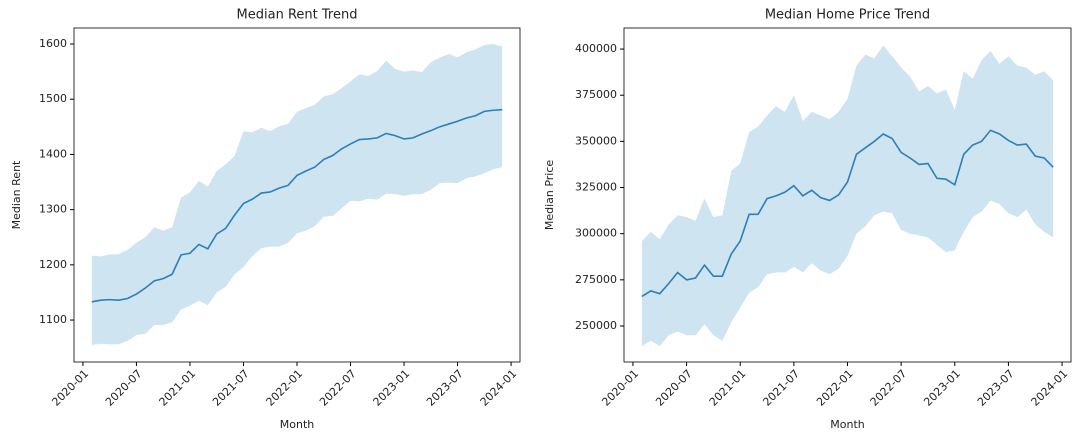 The width and height of the screenshot is (1092, 442). I want to click on y-tick-label: 400000, so click(596, 48).